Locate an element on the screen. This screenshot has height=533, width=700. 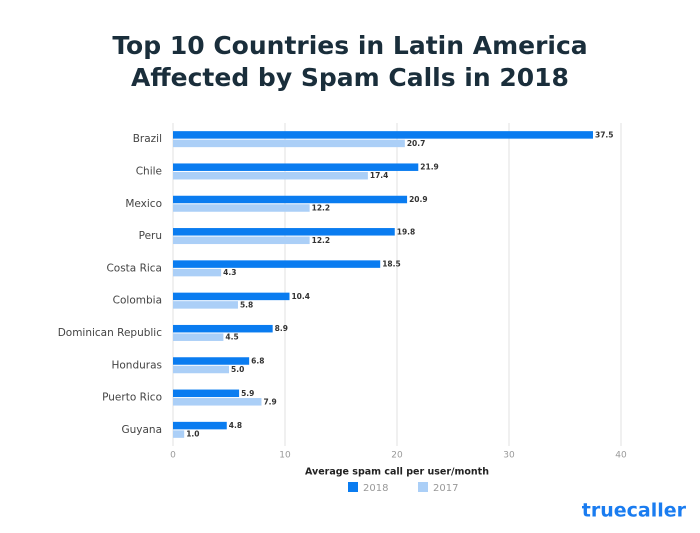
y-tick-label: Brazil is located at coordinates (147, 139).